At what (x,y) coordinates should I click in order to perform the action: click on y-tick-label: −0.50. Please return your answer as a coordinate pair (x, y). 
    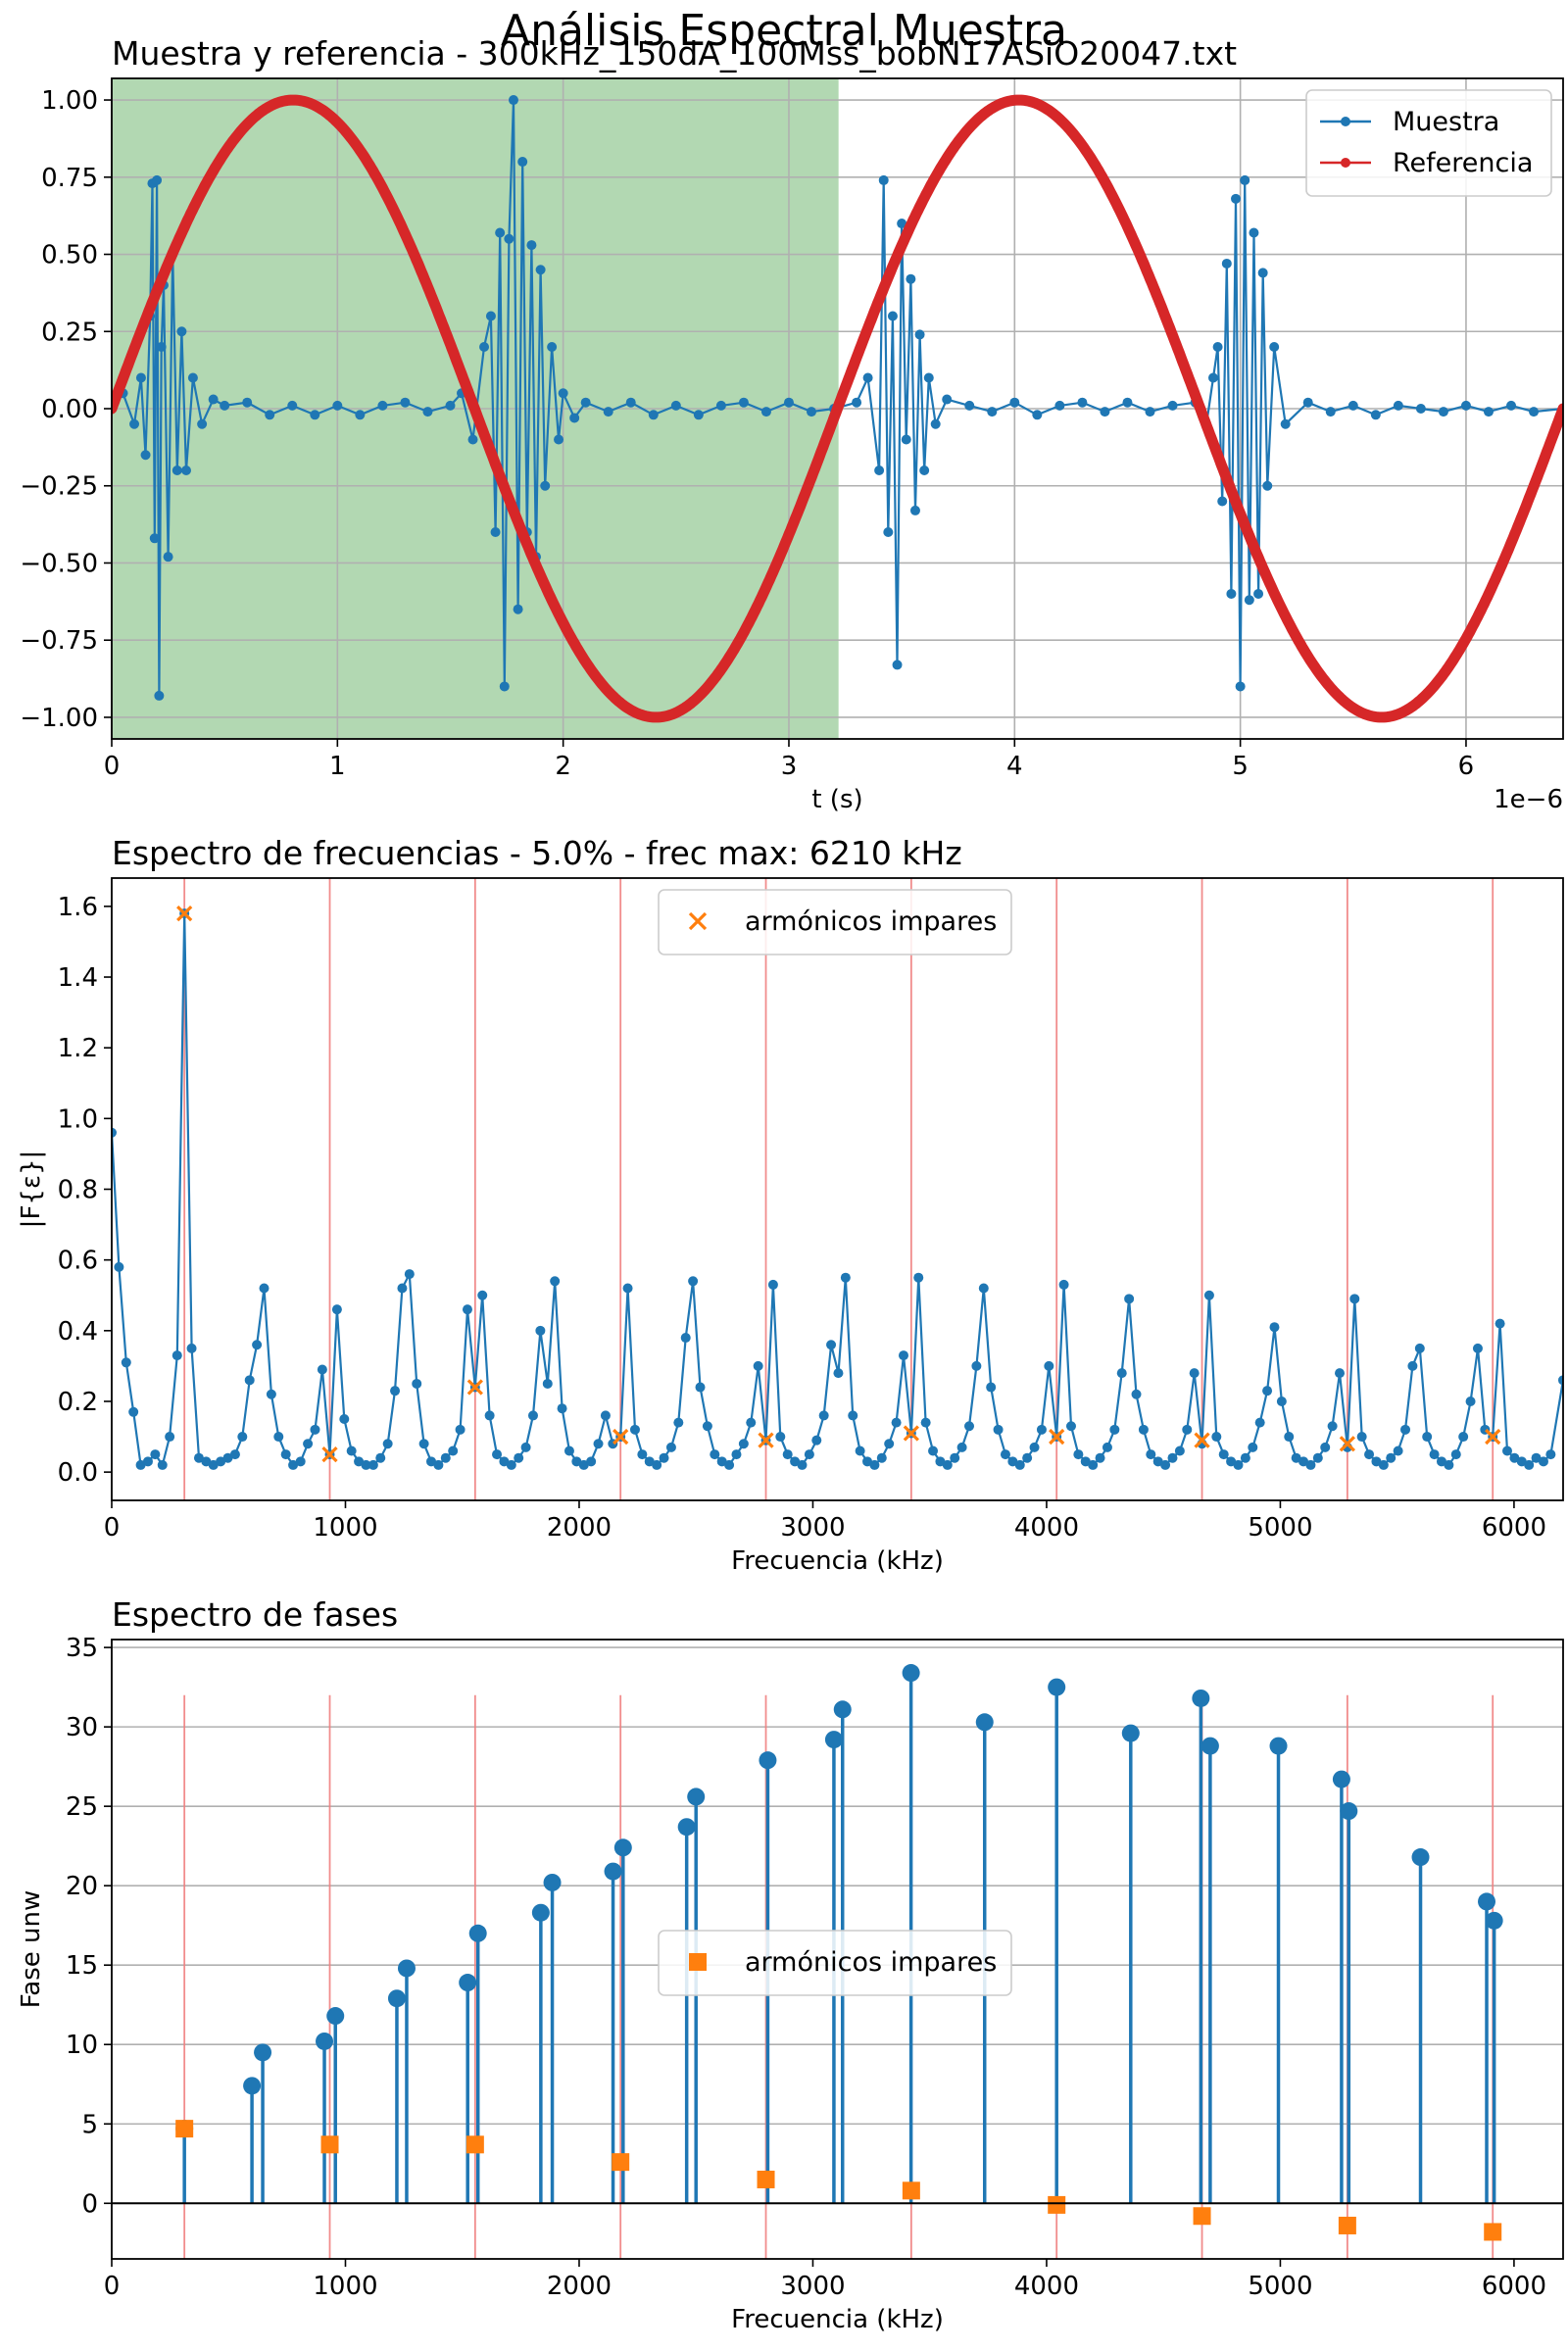
    Looking at the image, I should click on (59, 563).